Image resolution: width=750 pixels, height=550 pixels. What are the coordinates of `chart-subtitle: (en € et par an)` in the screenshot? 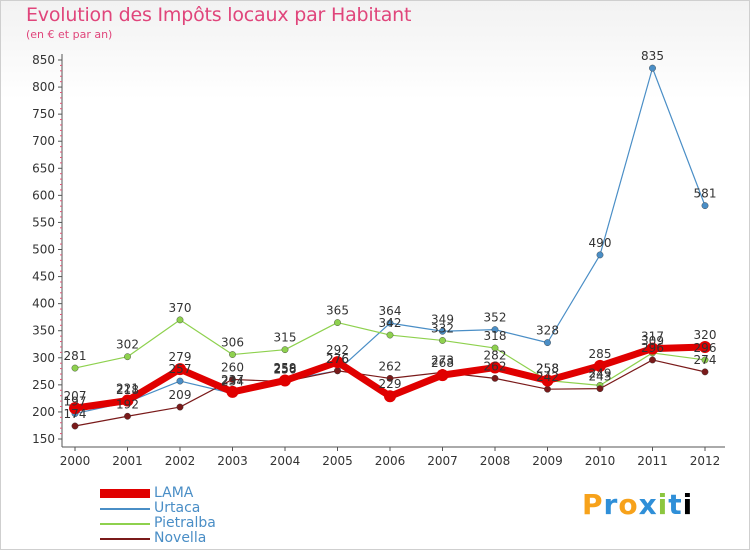 It's located at (69, 34).